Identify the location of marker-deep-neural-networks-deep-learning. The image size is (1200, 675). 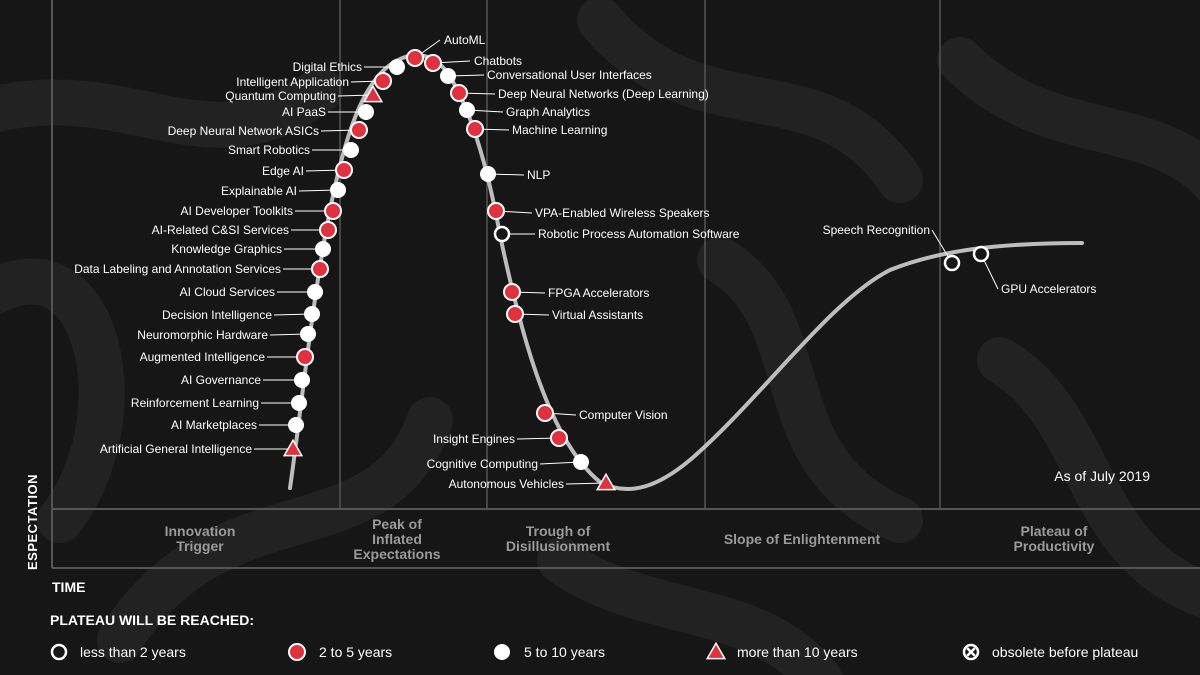
(459, 93).